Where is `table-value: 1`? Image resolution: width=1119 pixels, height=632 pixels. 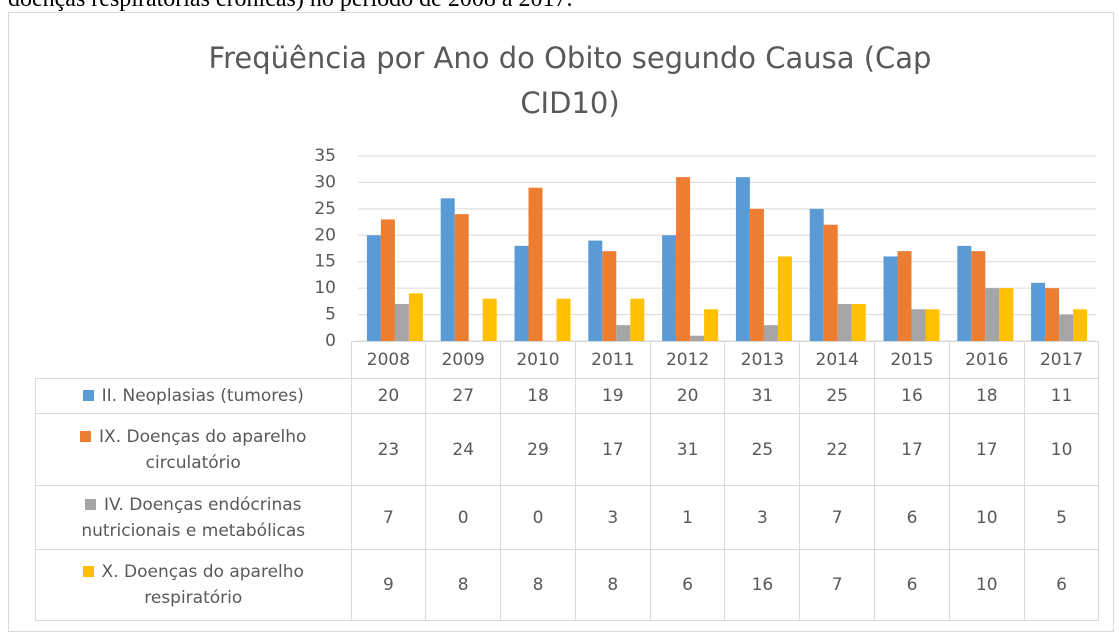
table-value: 1 is located at coordinates (687, 517).